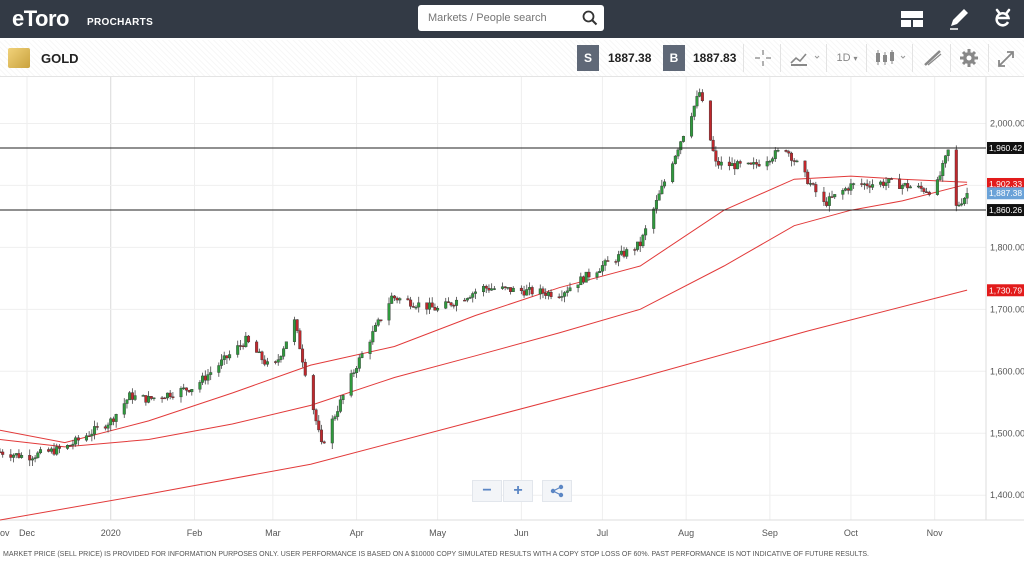 This screenshot has height=566, width=1024. Describe the element at coordinates (630, 58) in the screenshot. I see `sell-price: 1887.38` at that location.